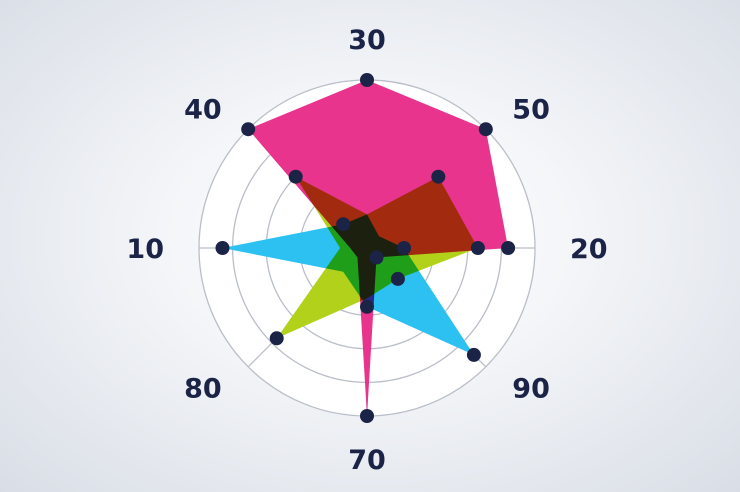 This screenshot has width=740, height=492. I want to click on axis-label-50: 50, so click(531, 110).